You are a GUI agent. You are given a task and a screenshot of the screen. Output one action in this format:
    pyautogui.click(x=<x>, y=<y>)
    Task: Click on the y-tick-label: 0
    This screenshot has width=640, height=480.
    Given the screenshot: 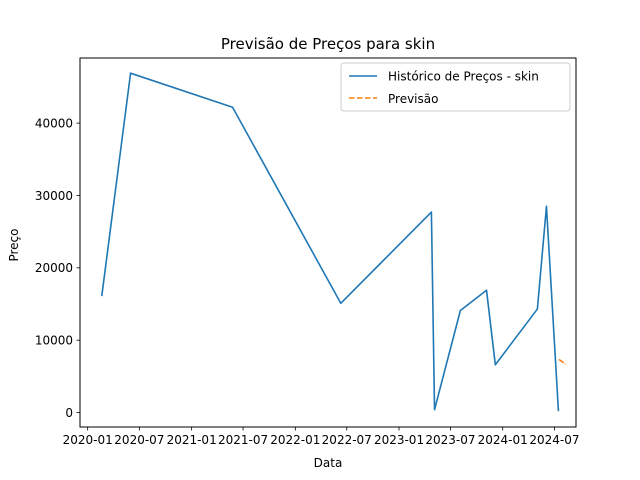 What is the action you would take?
    pyautogui.click(x=69, y=413)
    